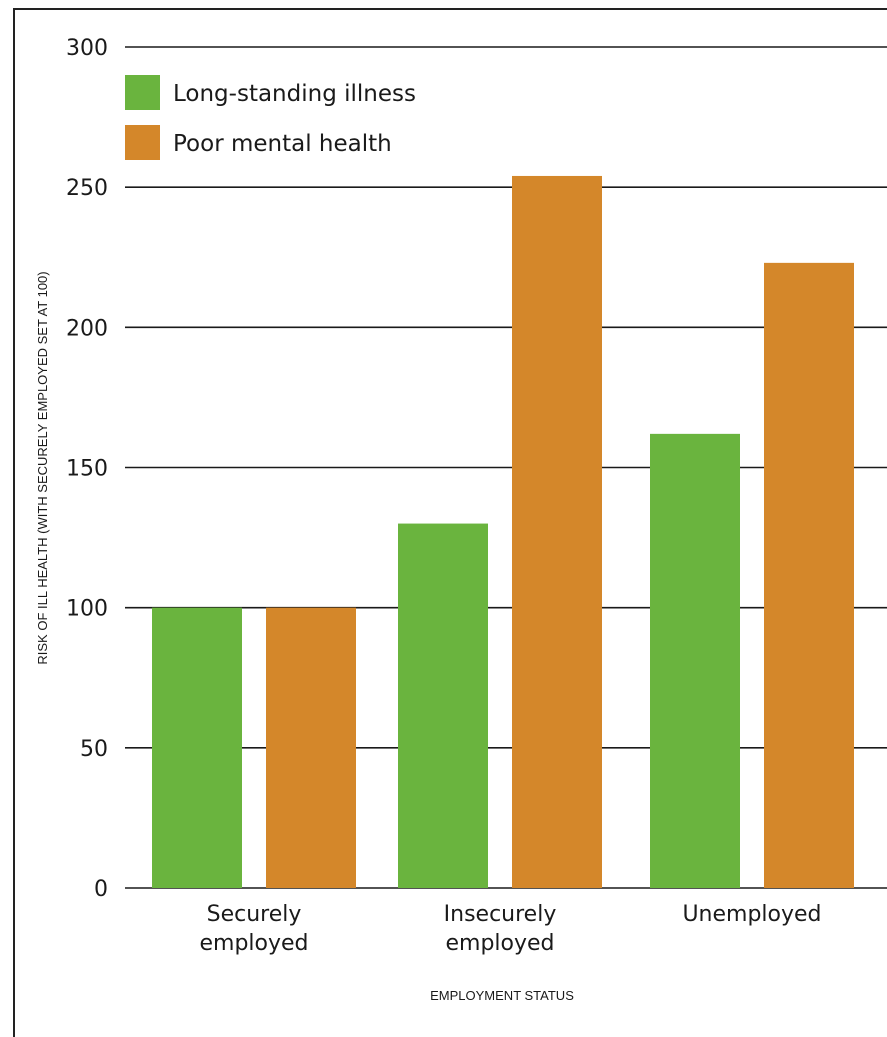 The height and width of the screenshot is (1037, 887). I want to click on y-tick-label: 300, so click(87, 48).